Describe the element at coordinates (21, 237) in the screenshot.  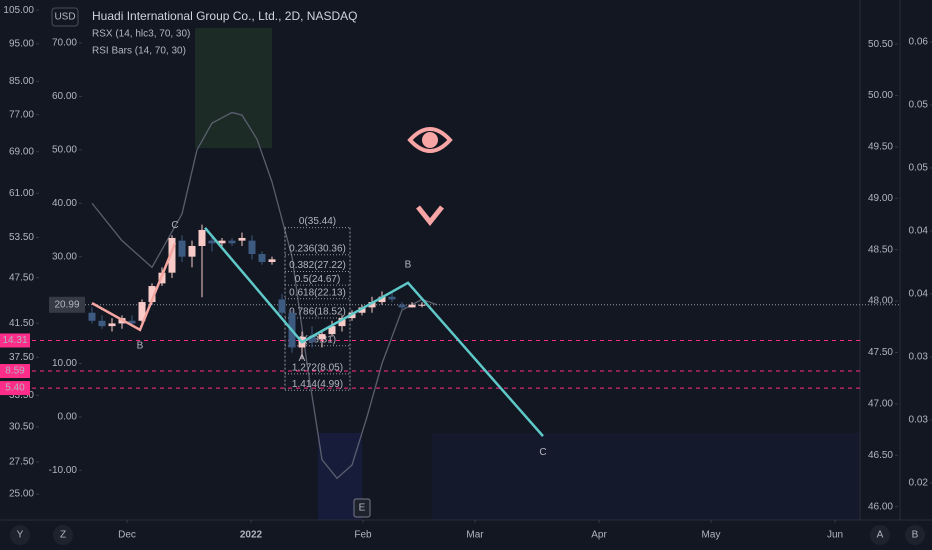
I see `outer-y-label: 53.50` at that location.